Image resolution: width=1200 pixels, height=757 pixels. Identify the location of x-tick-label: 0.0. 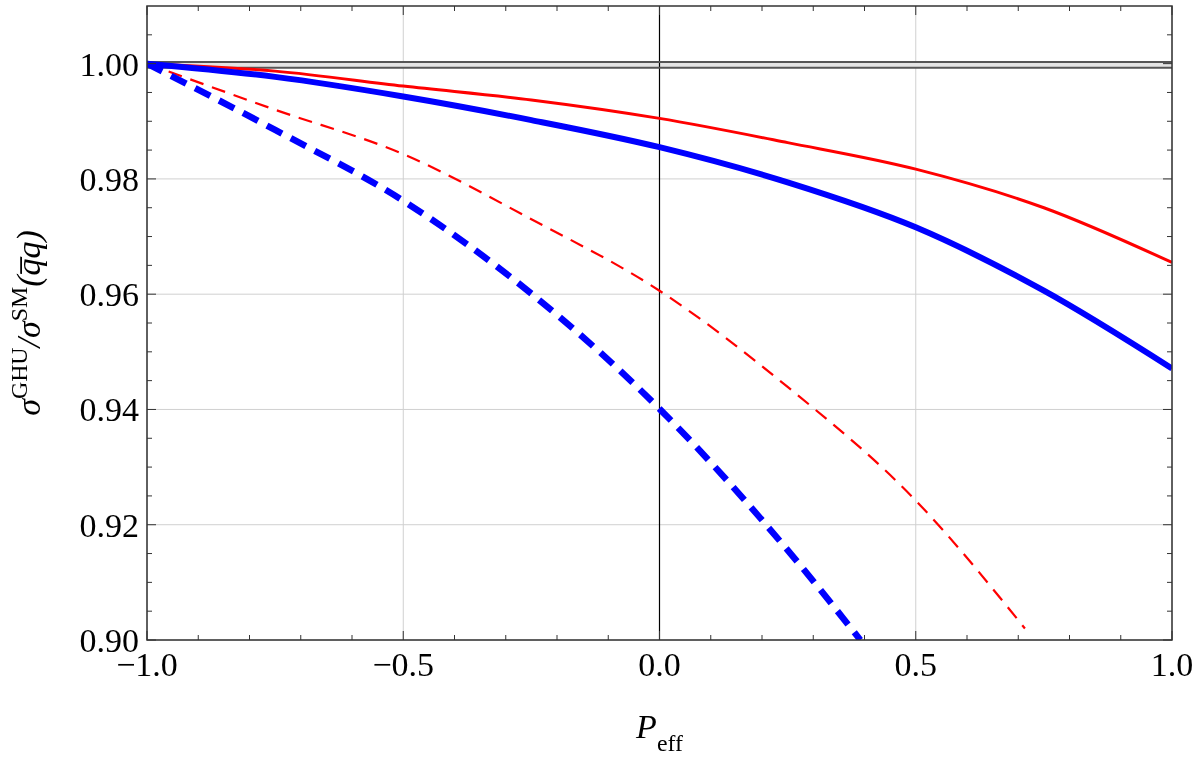
(659, 664).